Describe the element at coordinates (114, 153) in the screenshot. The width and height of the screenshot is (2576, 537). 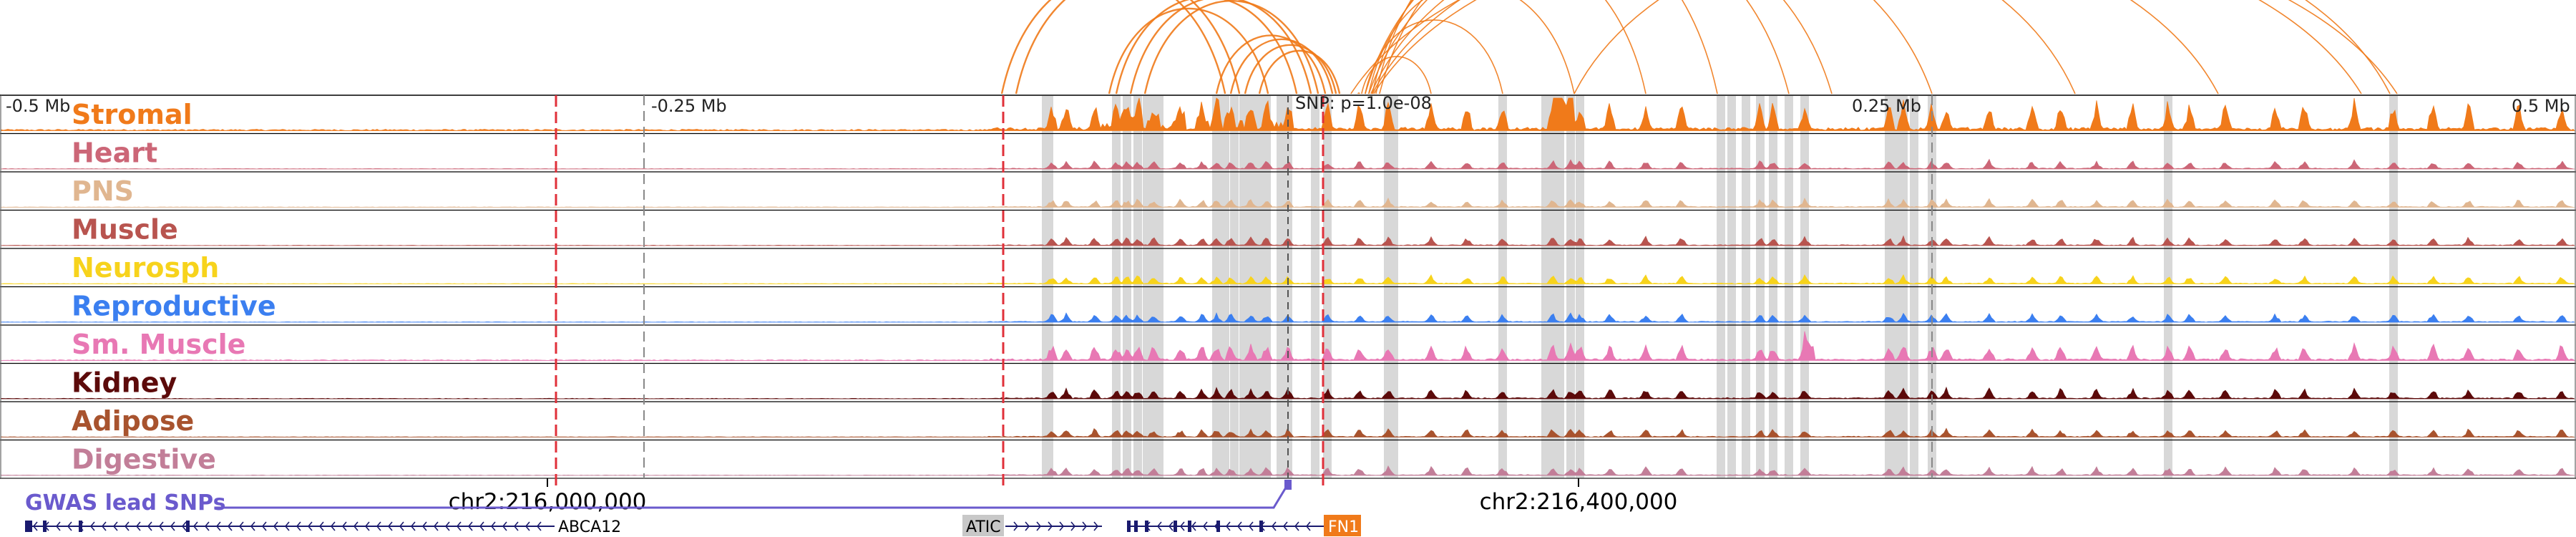
I see `track-label: Heart` at that location.